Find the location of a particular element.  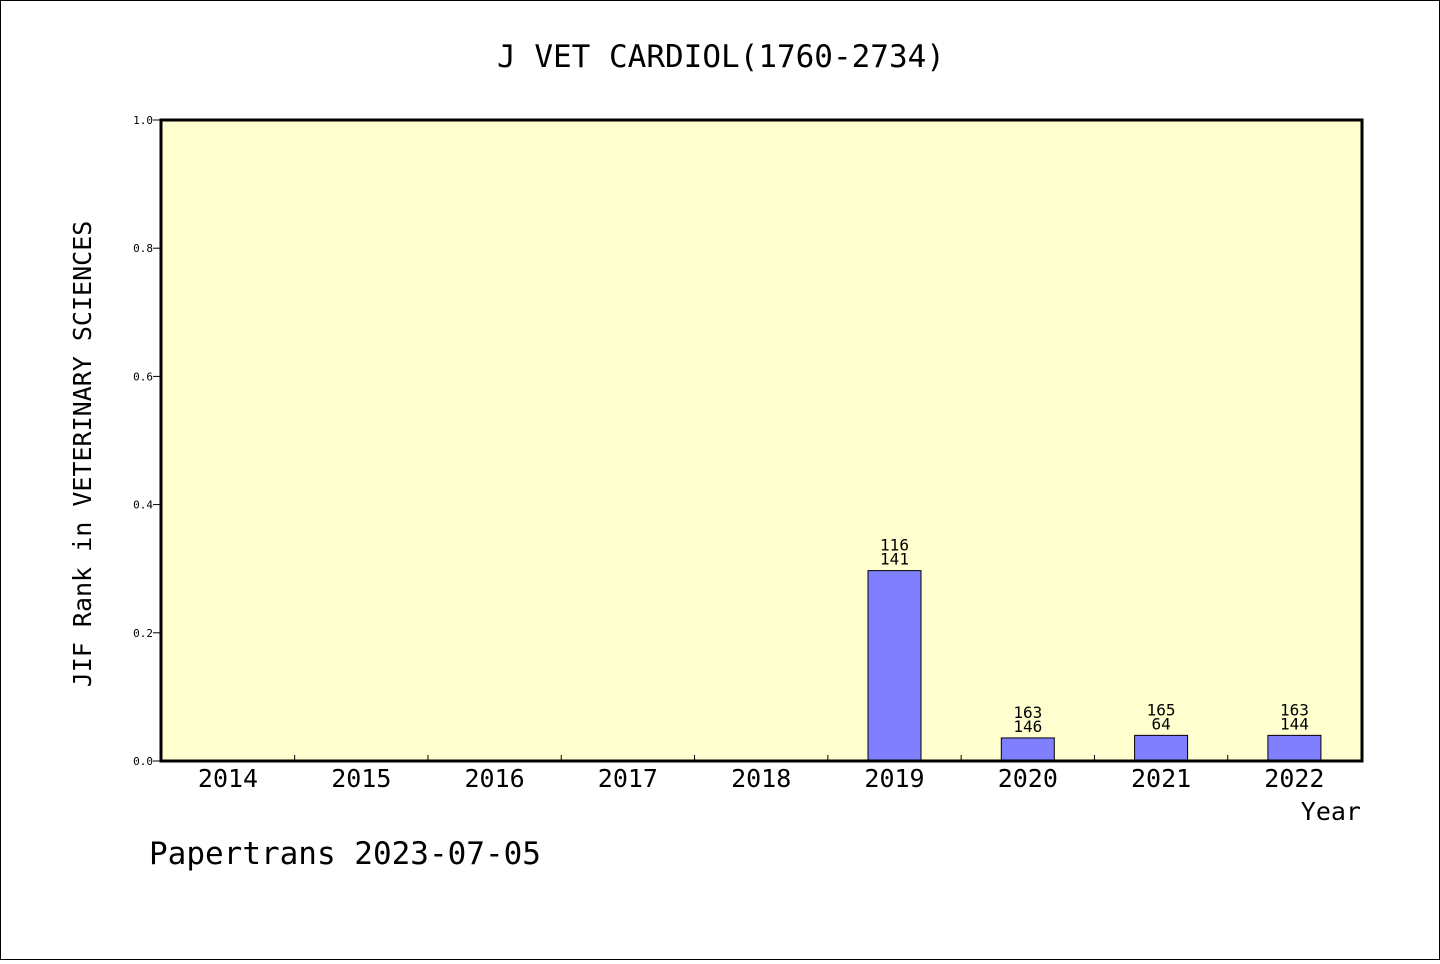

y-tick-label: 0.0 is located at coordinates (143, 761).